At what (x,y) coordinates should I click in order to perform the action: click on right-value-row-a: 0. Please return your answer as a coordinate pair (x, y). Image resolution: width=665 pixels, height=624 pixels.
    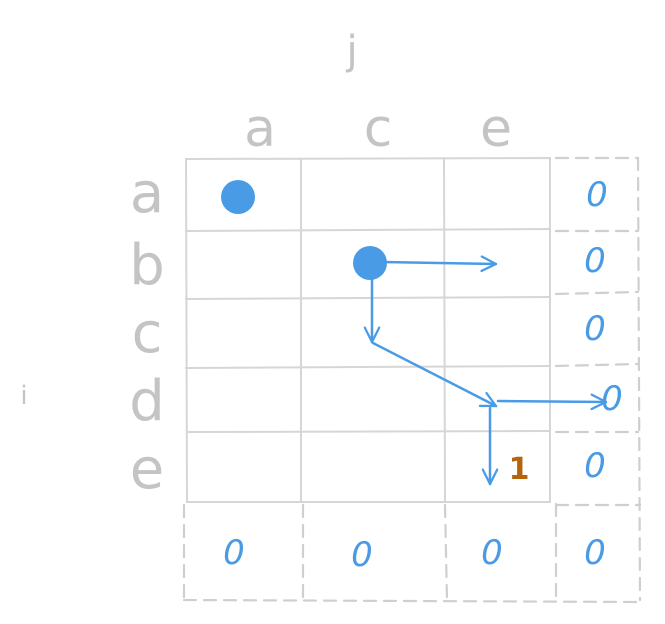
    Looking at the image, I should click on (597, 195).